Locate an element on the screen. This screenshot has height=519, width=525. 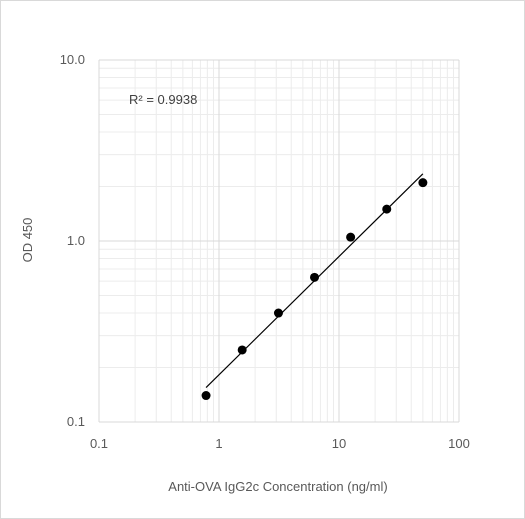
x-tick-label: 100 is located at coordinates (459, 443).